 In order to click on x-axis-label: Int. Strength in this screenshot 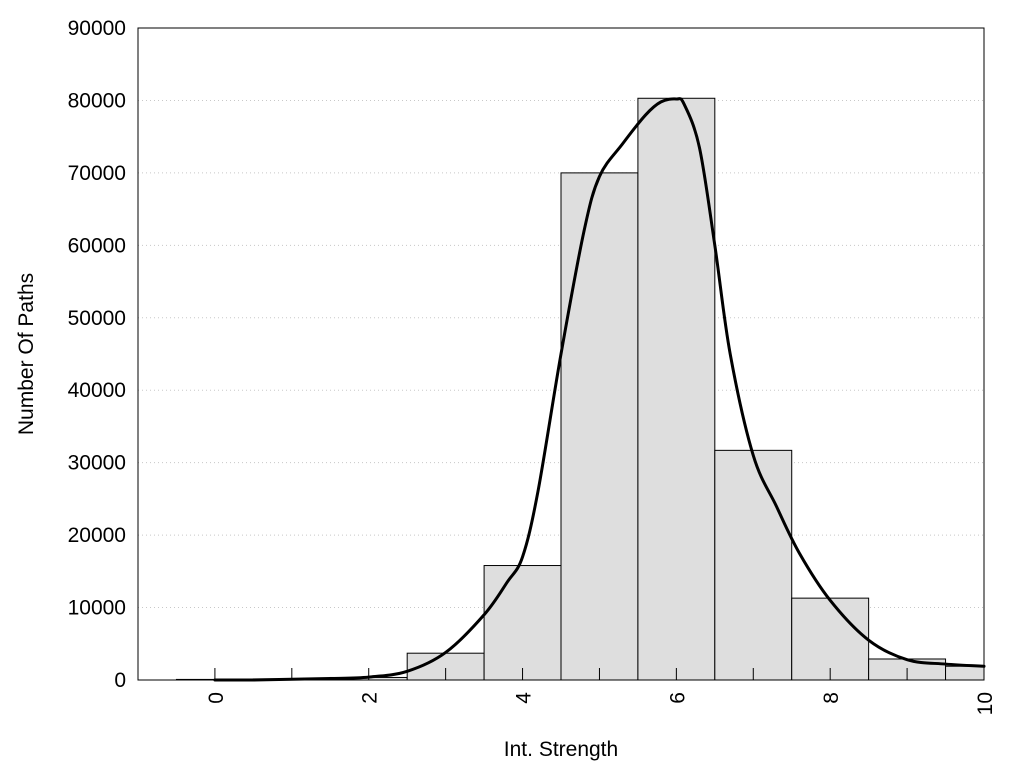, I will do `click(561, 749)`.